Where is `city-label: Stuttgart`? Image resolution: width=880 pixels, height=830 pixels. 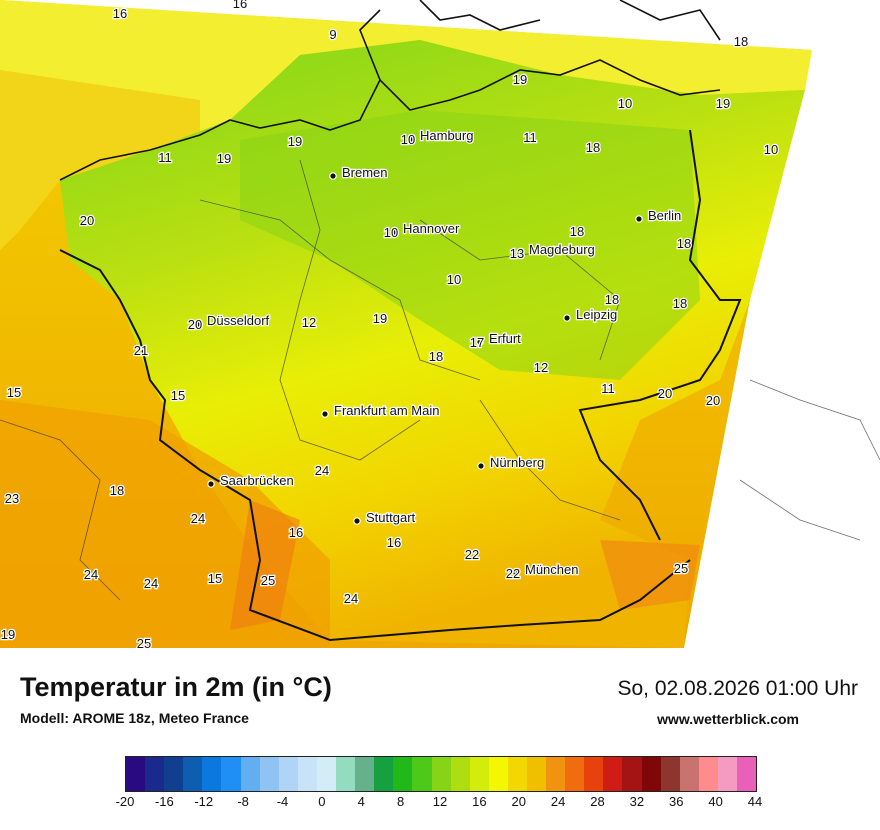 city-label: Stuttgart is located at coordinates (391, 517).